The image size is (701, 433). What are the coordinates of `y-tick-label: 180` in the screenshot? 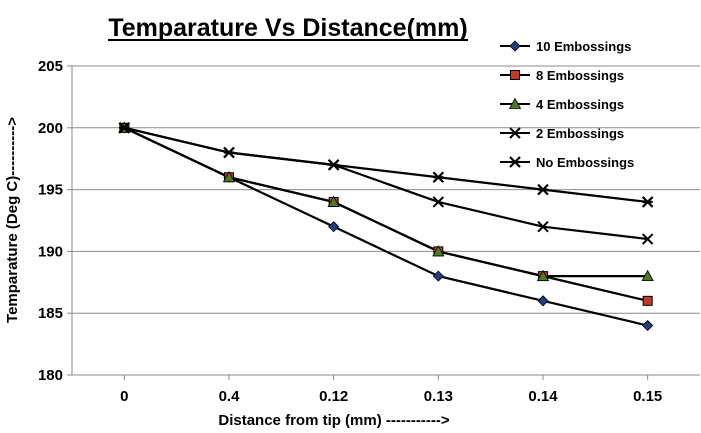 It's located at (50, 375).